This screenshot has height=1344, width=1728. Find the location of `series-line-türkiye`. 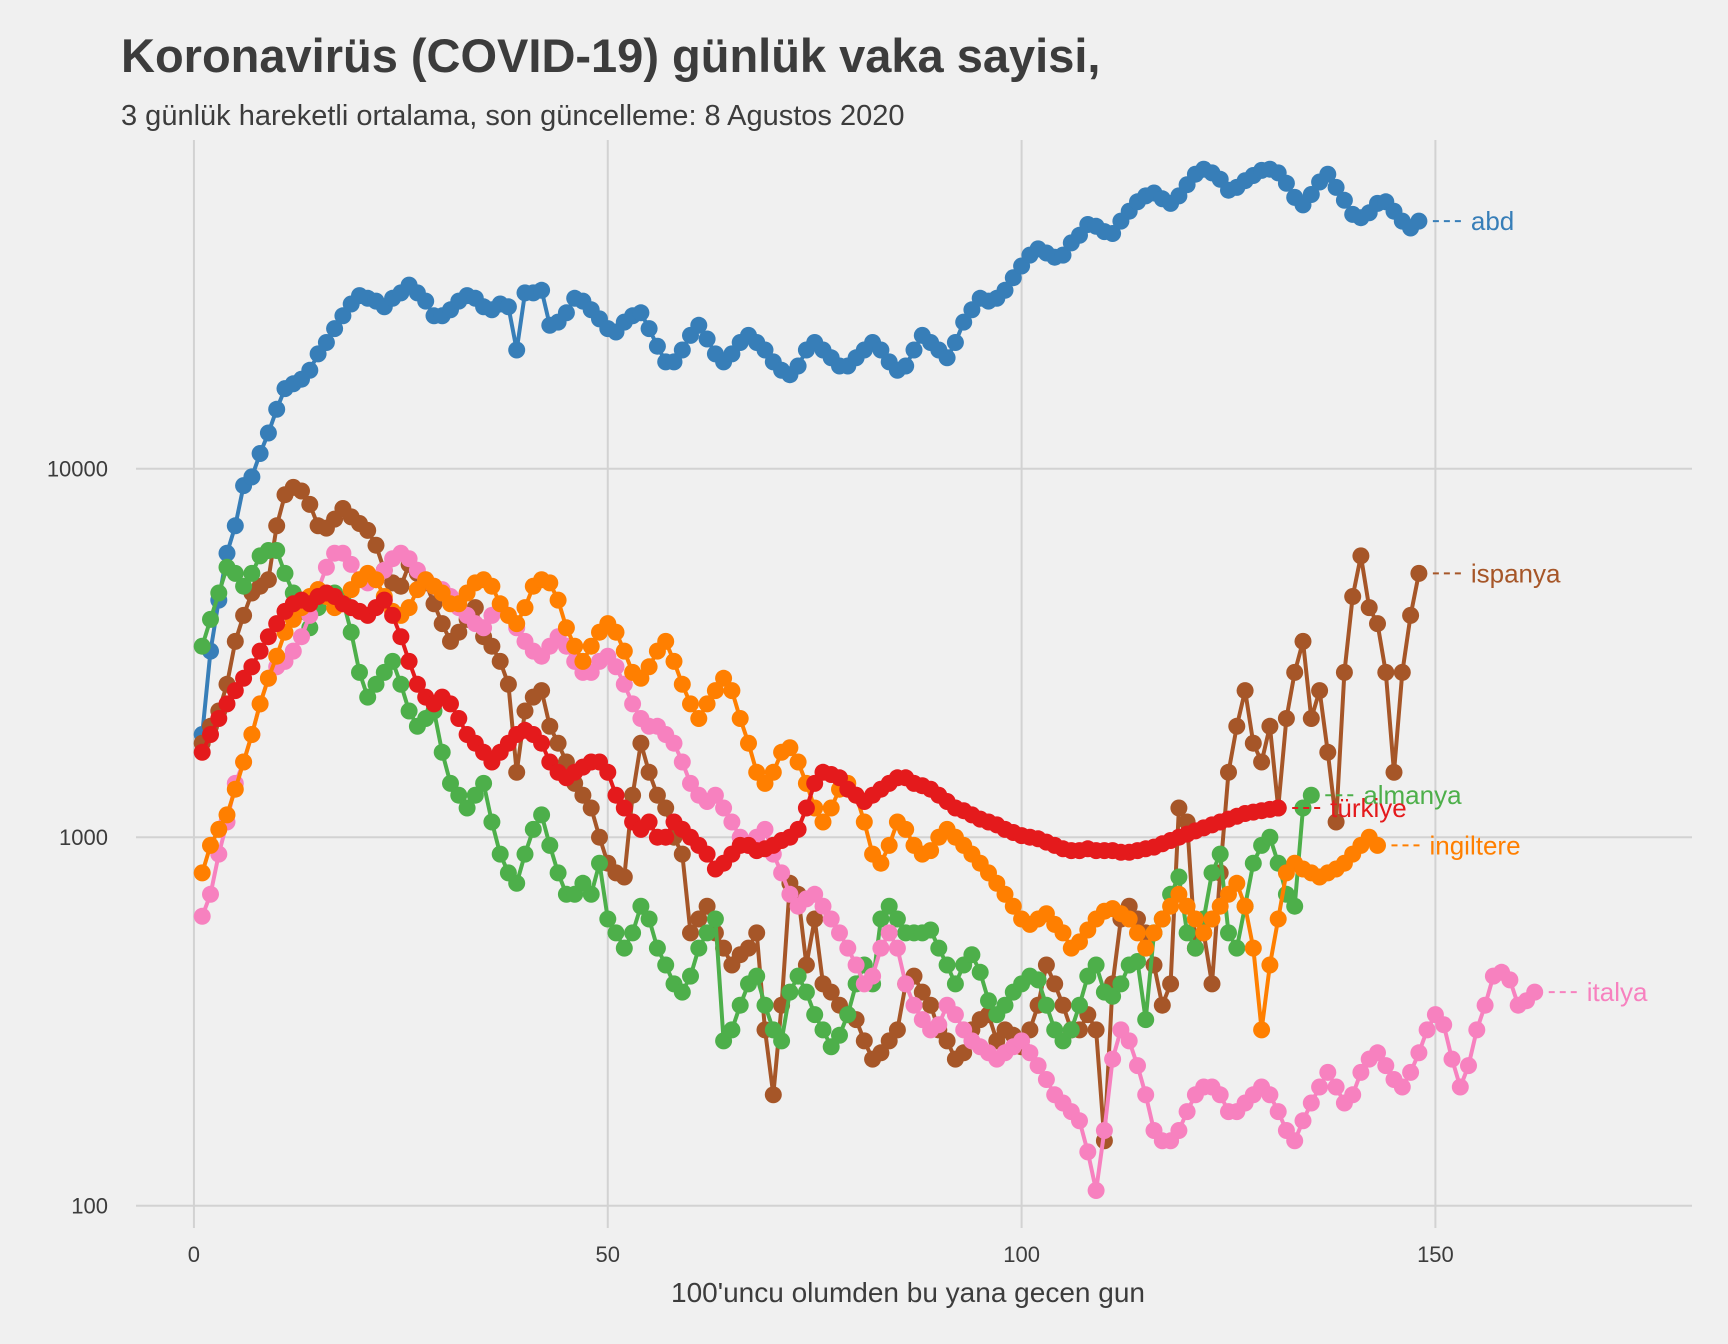

series-line-türkiye is located at coordinates (739, 731).